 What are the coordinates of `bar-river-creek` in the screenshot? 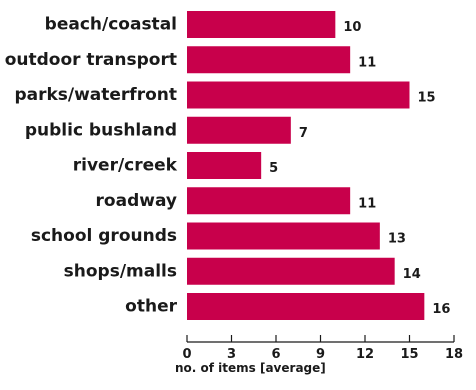 It's located at (224, 165).